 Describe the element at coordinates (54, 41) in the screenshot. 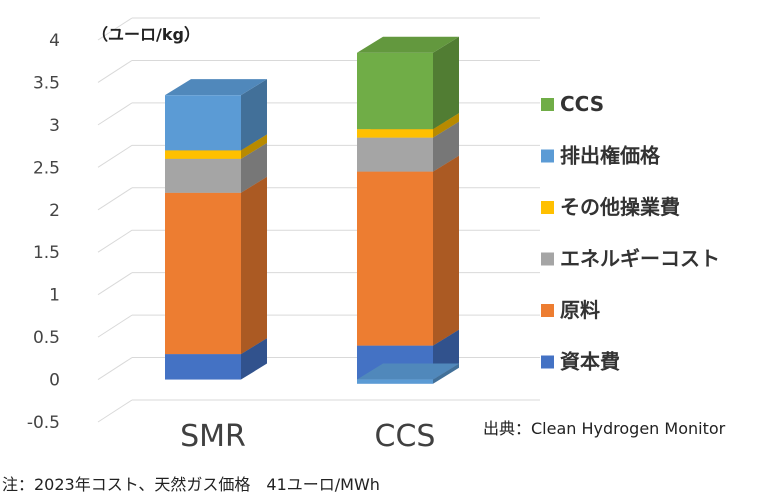

I see `y-tick-label: 4` at that location.